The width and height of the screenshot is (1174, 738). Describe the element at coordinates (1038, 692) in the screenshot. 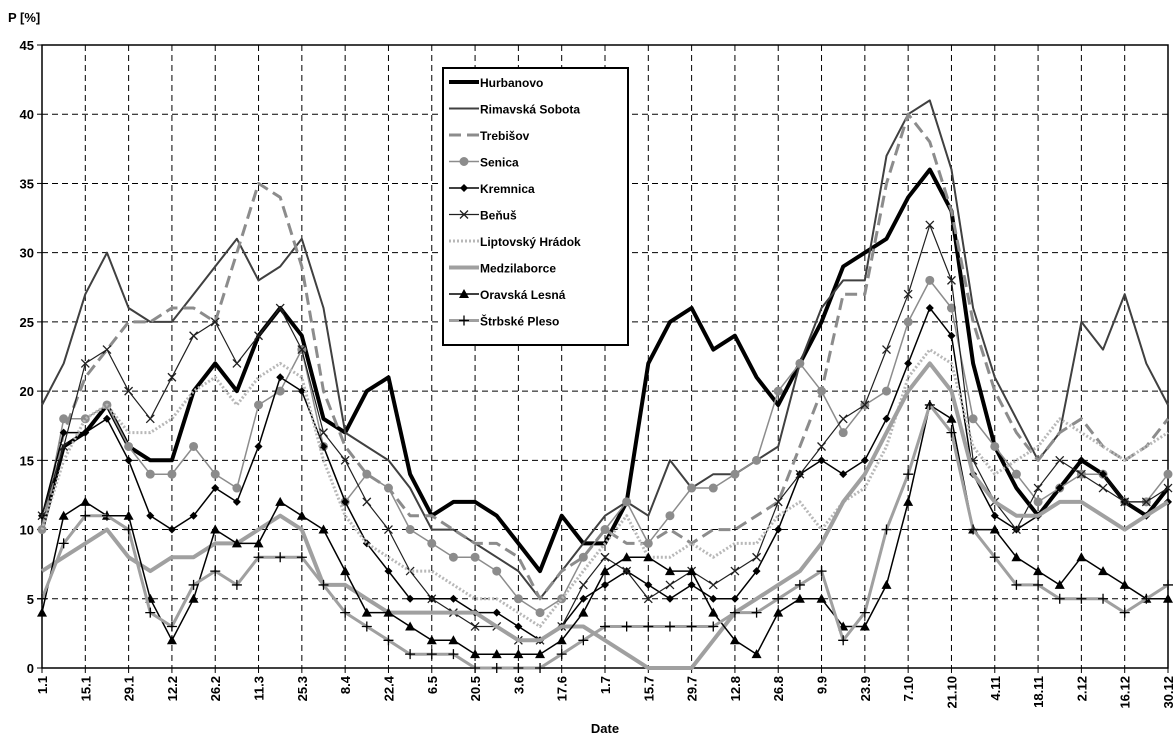

I see `x-tick-label: 18.11` at that location.